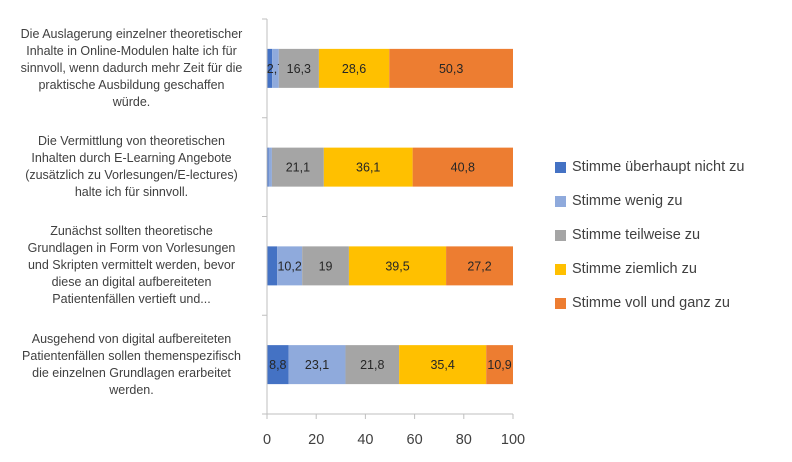 The height and width of the screenshot is (462, 792). I want to click on data-label: 28,6, so click(354, 69).